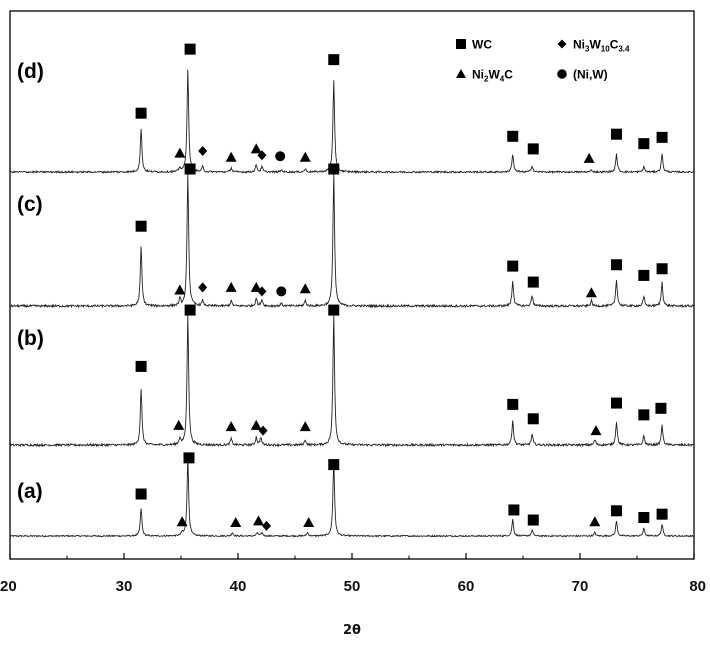 This screenshot has height=660, width=710. I want to click on legend-label: Ni2W4C, so click(492, 76).